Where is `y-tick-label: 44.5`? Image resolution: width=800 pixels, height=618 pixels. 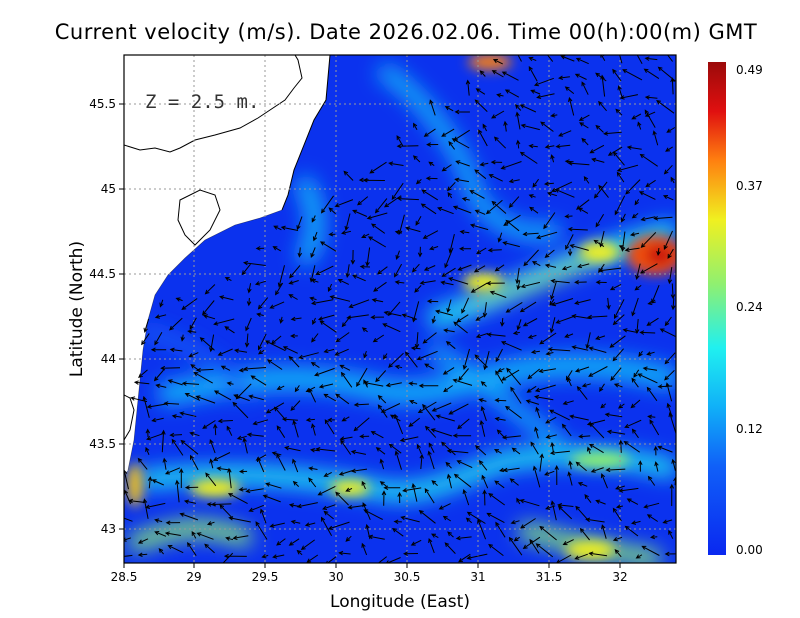
y-tick-label: 44.5 is located at coordinates (102, 274).